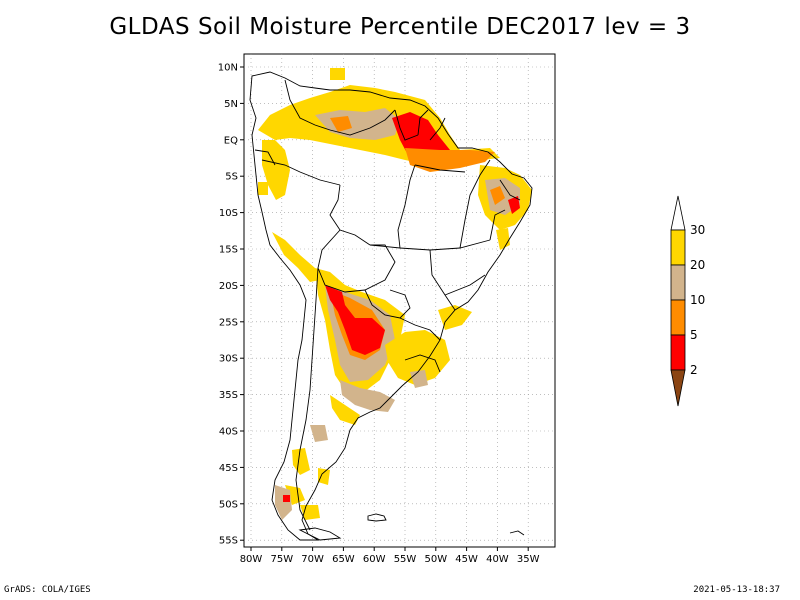 Image resolution: width=800 pixels, height=600 pixels. I want to click on longitude-tick-label: 35W, so click(528, 559).